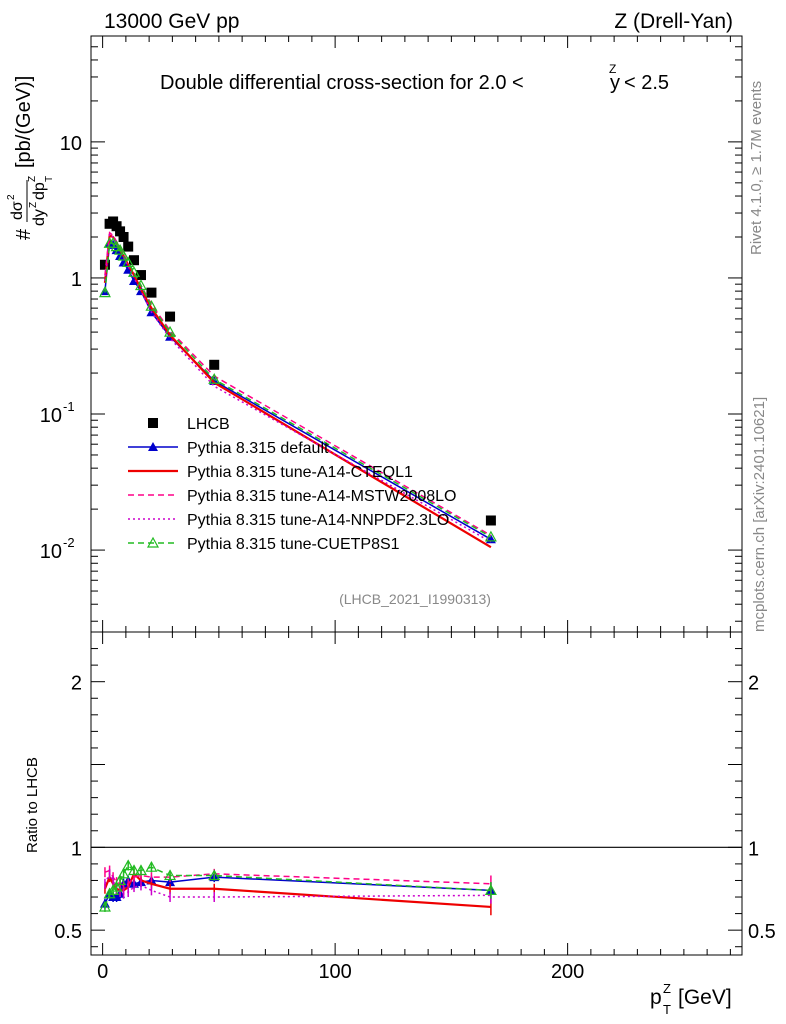 The height and width of the screenshot is (1024, 786). I want to click on legend-entry: Pythia 8.315 tune-A14-NNPDF2.3LO, so click(288, 520).